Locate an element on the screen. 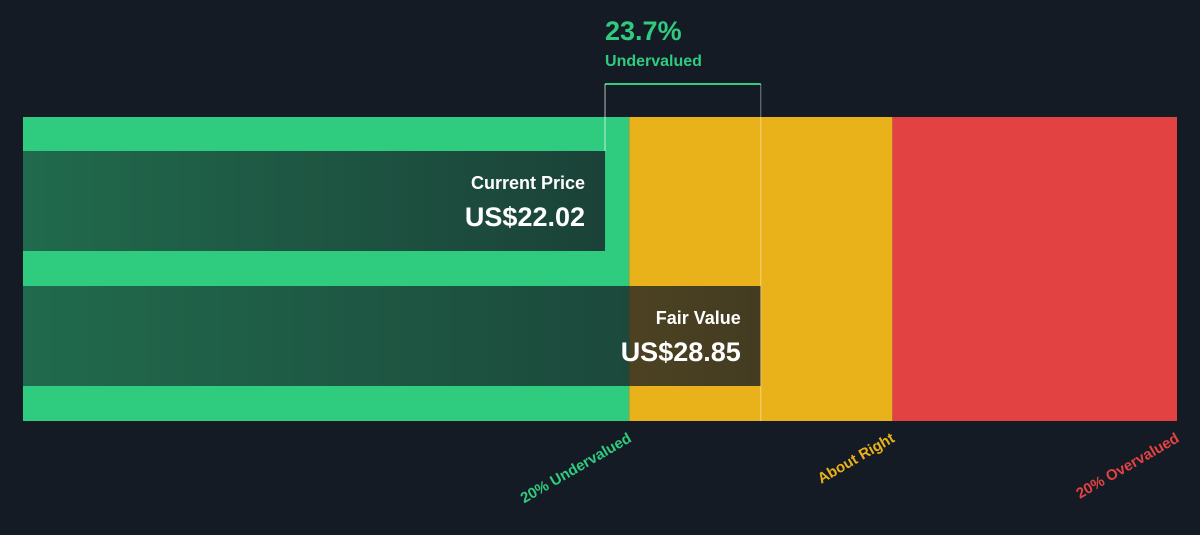 This screenshot has width=1200, height=535. bar-value-label: US$22.02 is located at coordinates (525, 217).